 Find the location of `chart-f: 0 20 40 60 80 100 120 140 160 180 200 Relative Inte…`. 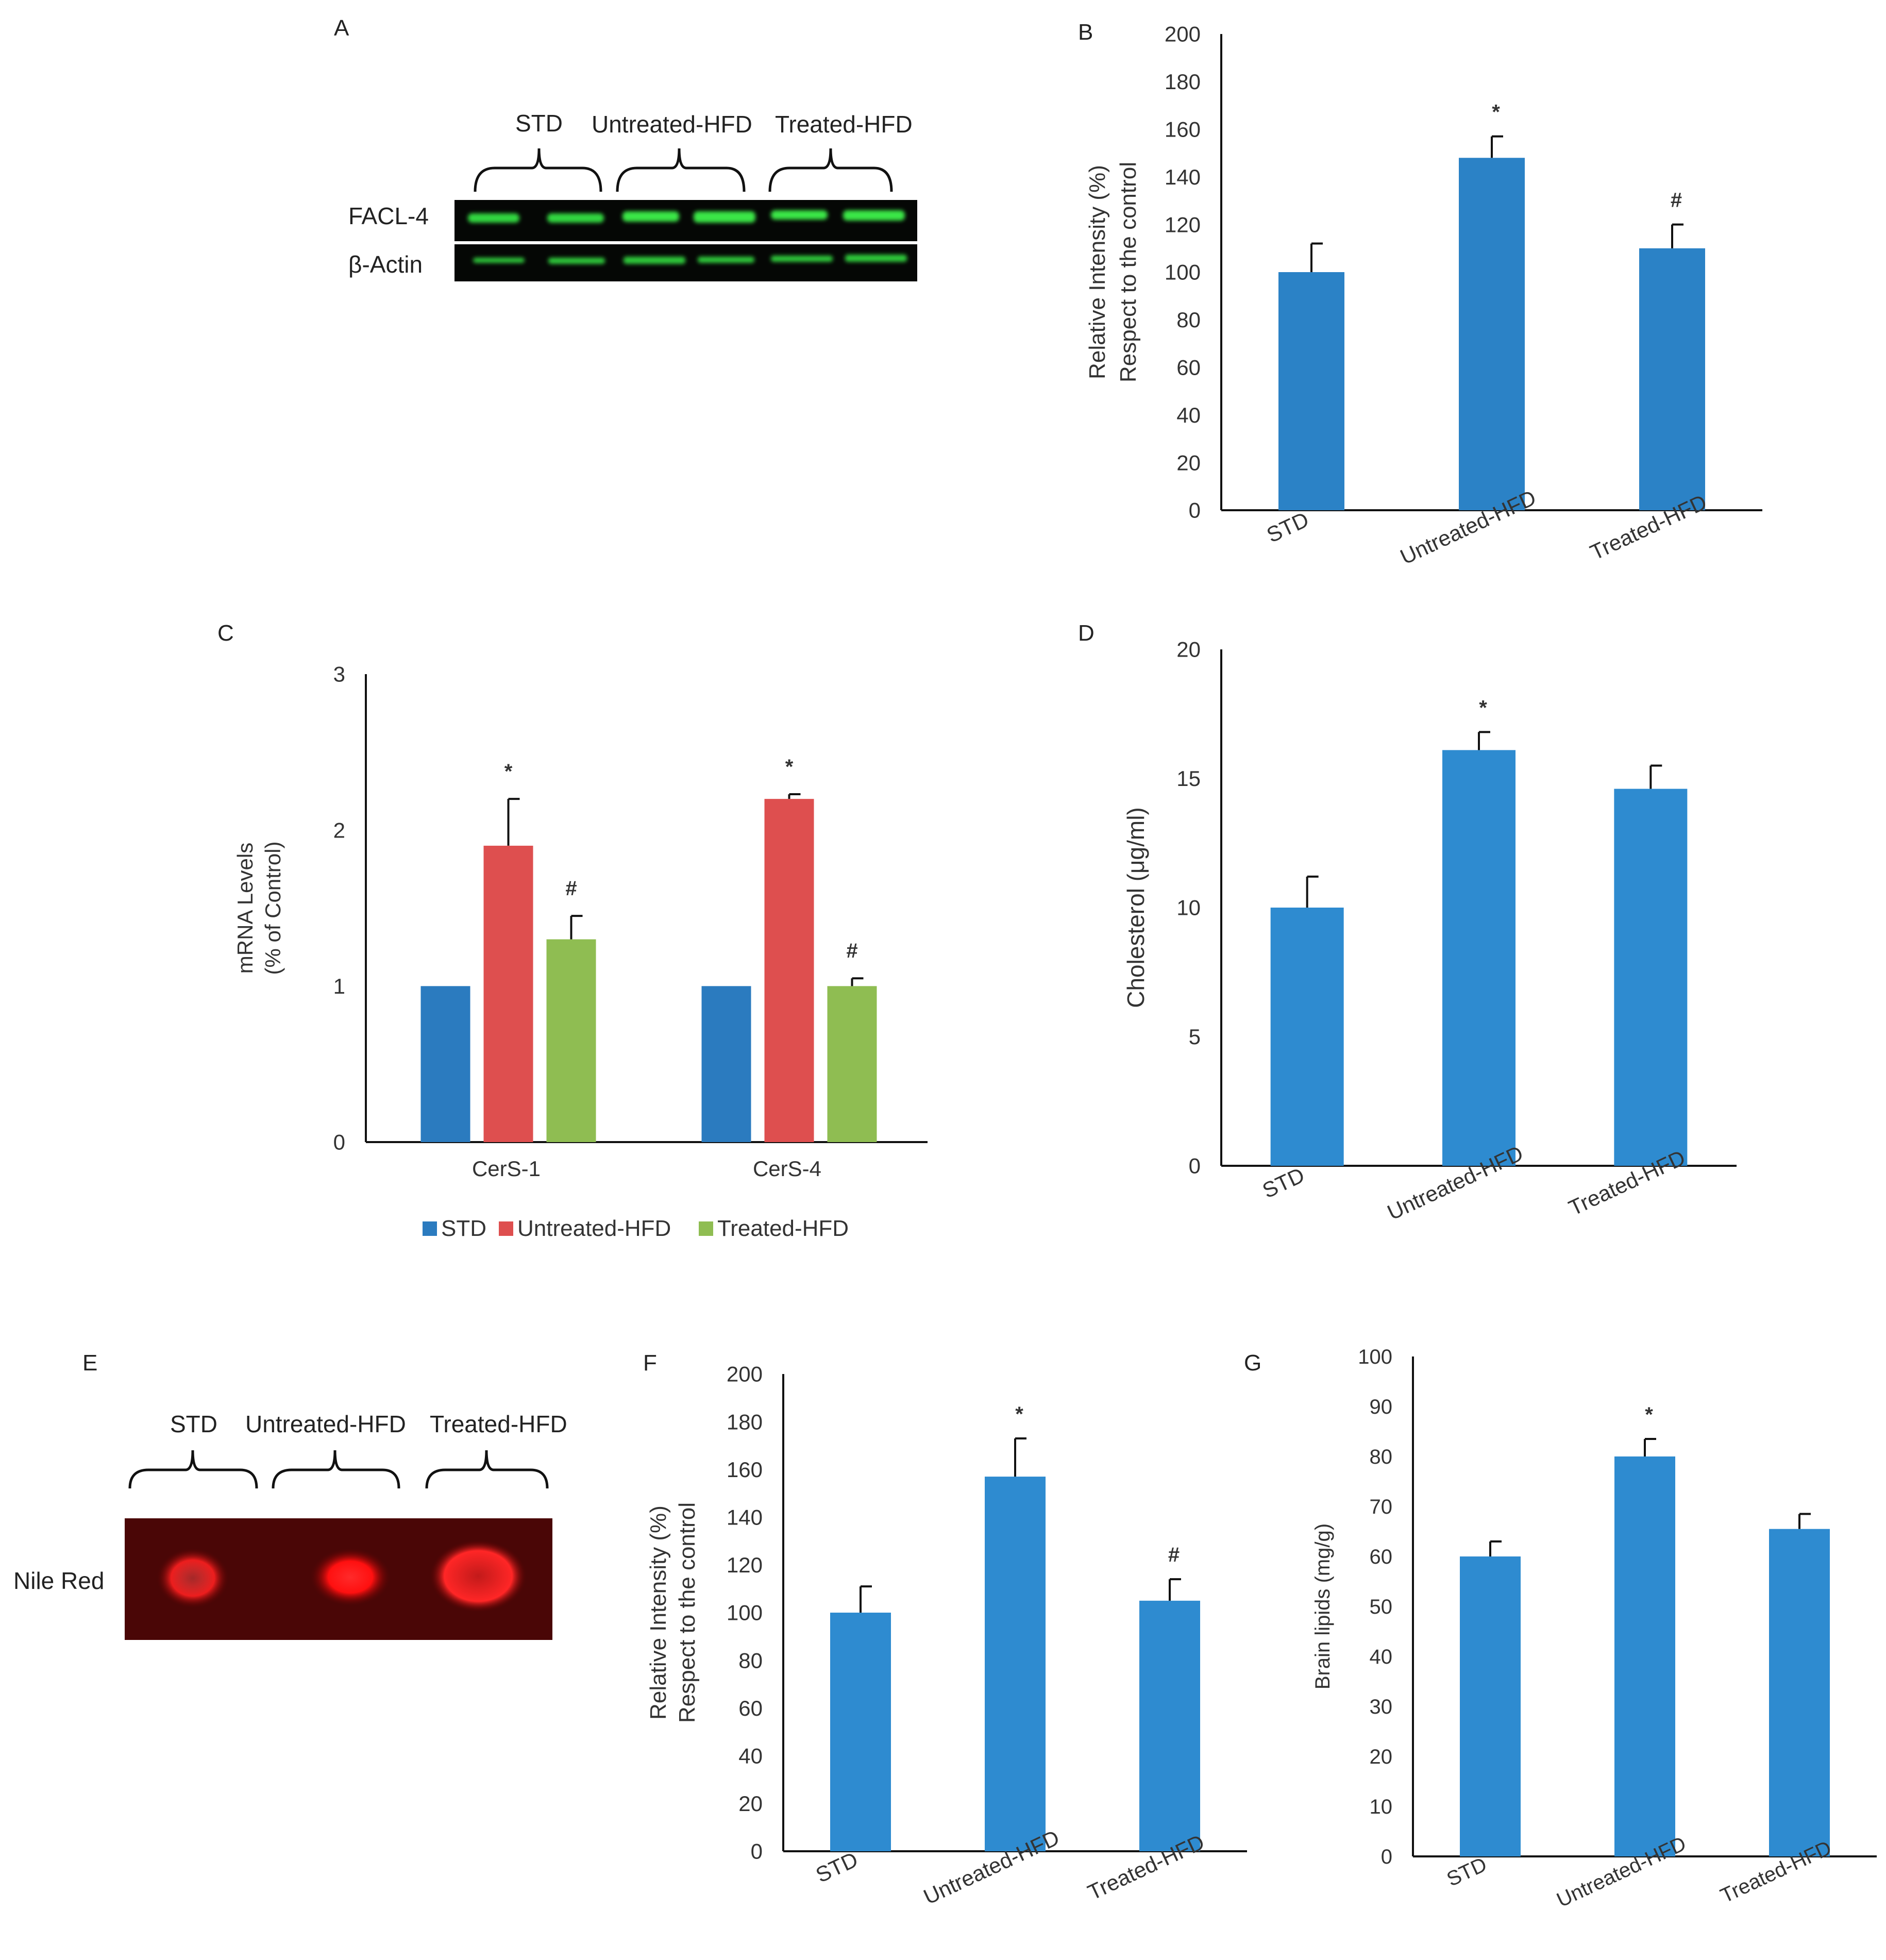

chart-f: 0 20 40 60 80 100 120 140 160 180 200 Relative Inte… is located at coordinates (946, 1635).